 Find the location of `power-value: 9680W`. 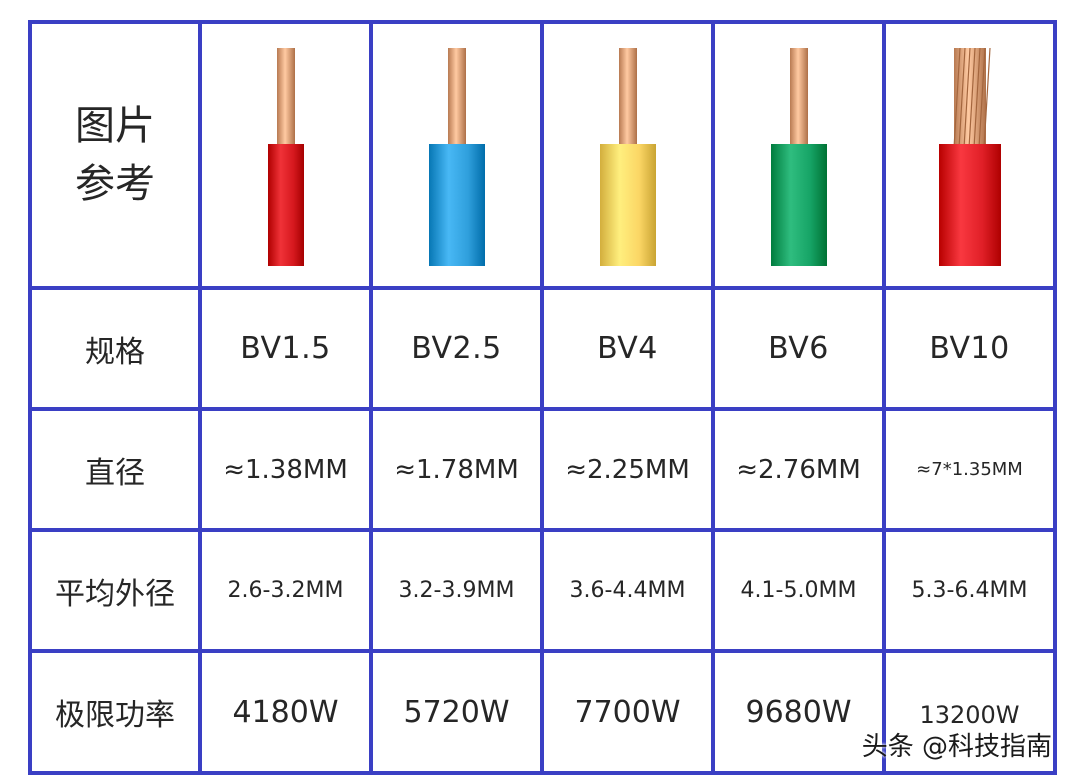

power-value: 9680W is located at coordinates (798, 712).